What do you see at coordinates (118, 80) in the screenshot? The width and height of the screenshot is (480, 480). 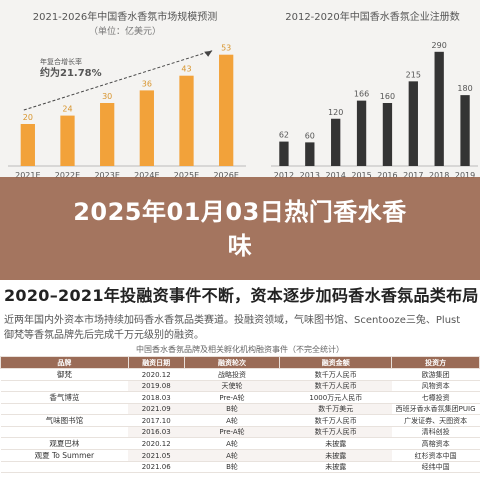 I see `trend-arrow-line` at bounding box center [118, 80].